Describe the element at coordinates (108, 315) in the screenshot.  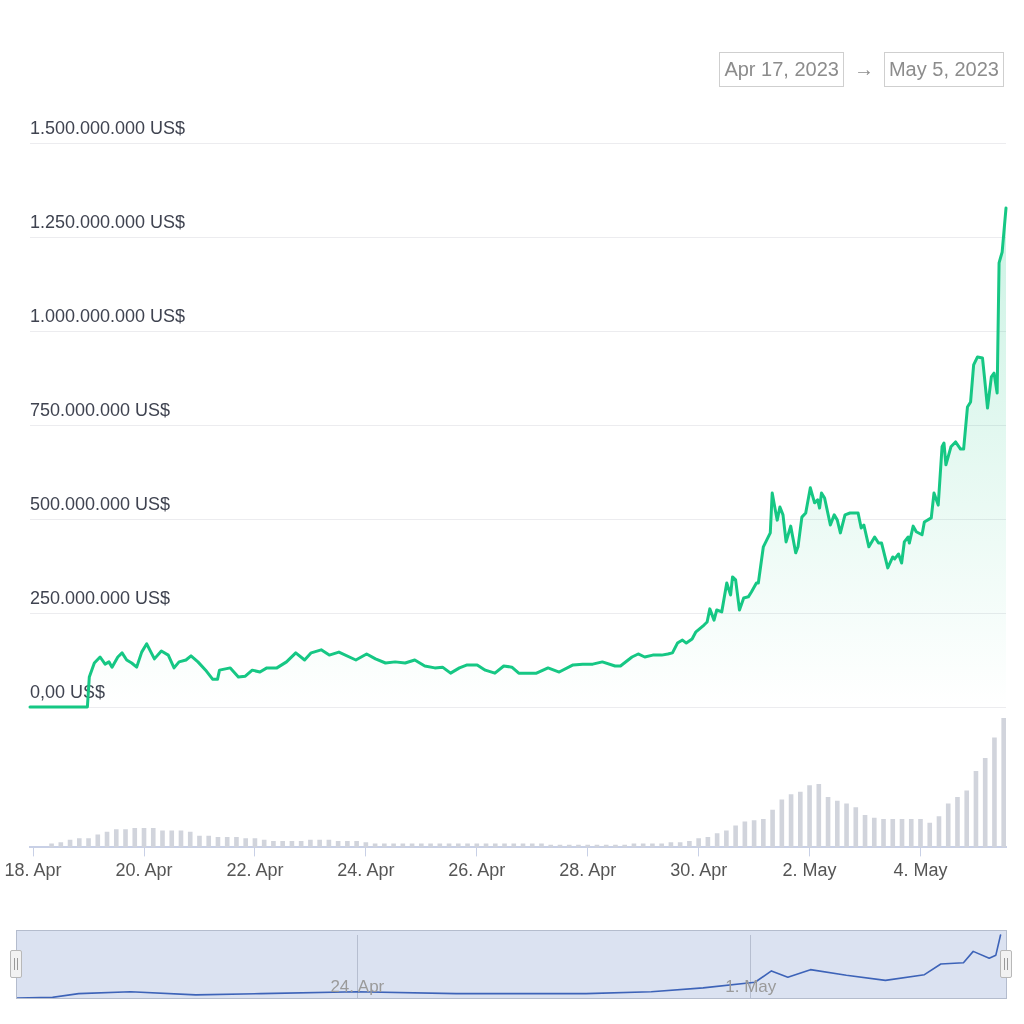
I see `y-tick-label: 1.000.000.000 US$` at that location.